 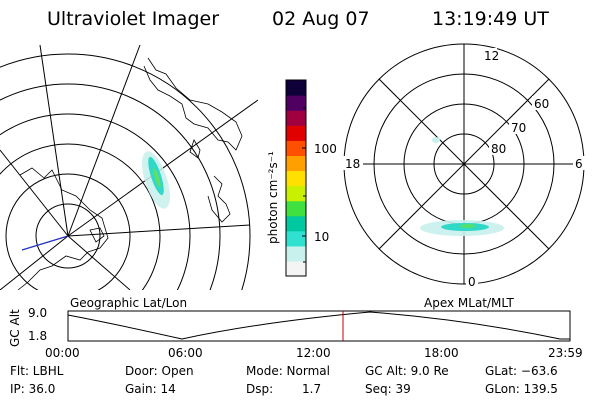 I want to click on dsp-value: 1.7, so click(x=312, y=389).